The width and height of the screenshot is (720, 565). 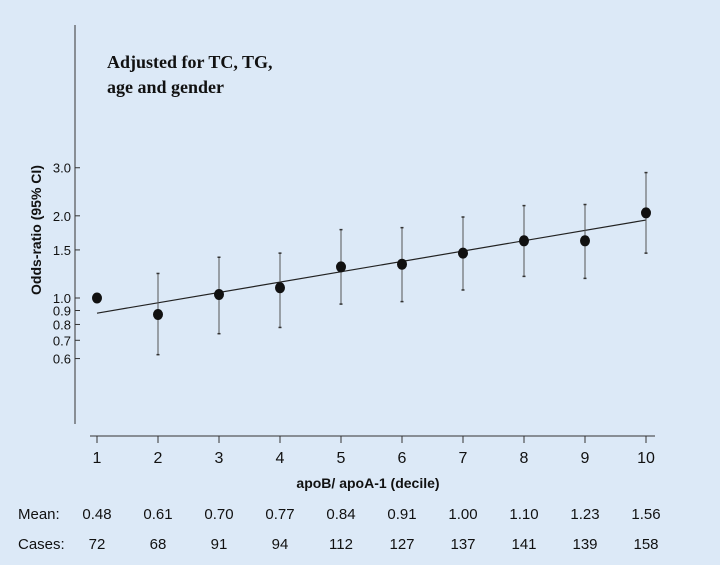 I want to click on mean-value: 0.70, so click(x=218, y=514).